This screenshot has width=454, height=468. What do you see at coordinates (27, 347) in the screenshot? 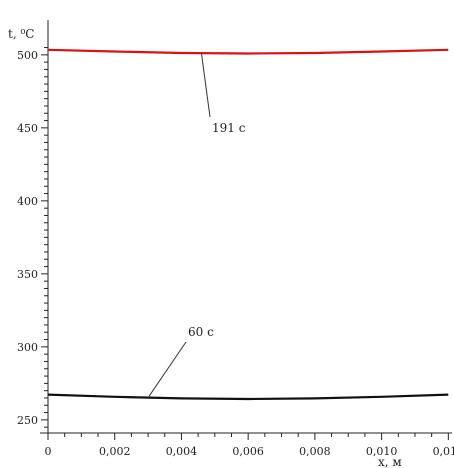
I see `y-tick-label: 300` at bounding box center [27, 347].